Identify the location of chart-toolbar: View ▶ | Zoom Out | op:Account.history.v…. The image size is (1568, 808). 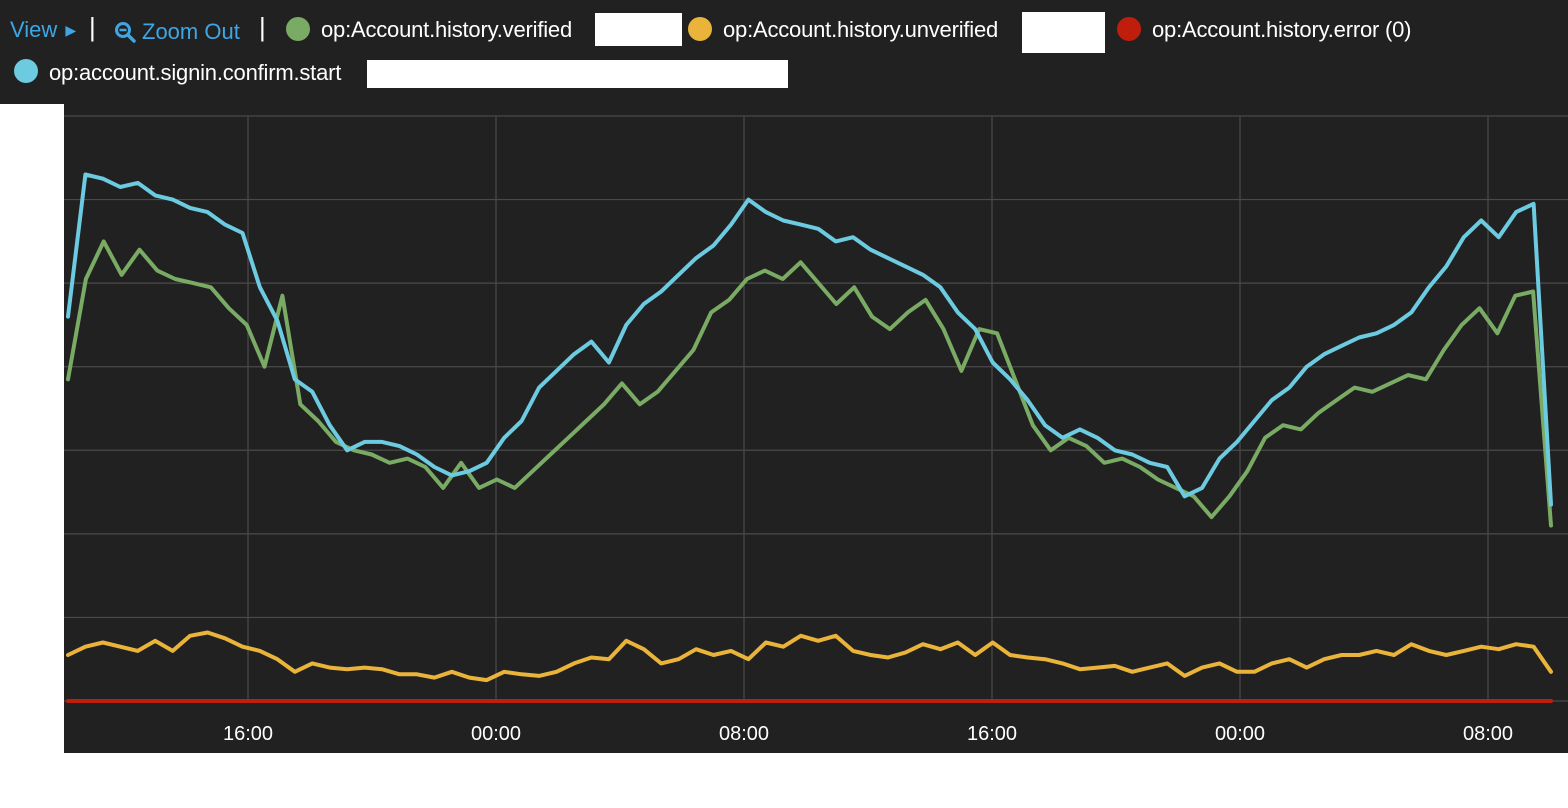
(784, 52).